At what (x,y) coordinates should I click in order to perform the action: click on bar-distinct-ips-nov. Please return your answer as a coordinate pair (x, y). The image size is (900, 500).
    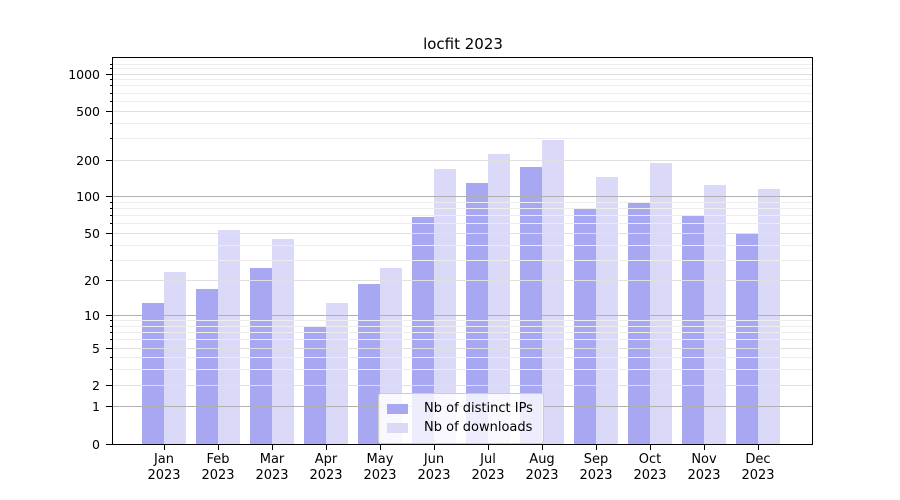
    Looking at the image, I should click on (693, 329).